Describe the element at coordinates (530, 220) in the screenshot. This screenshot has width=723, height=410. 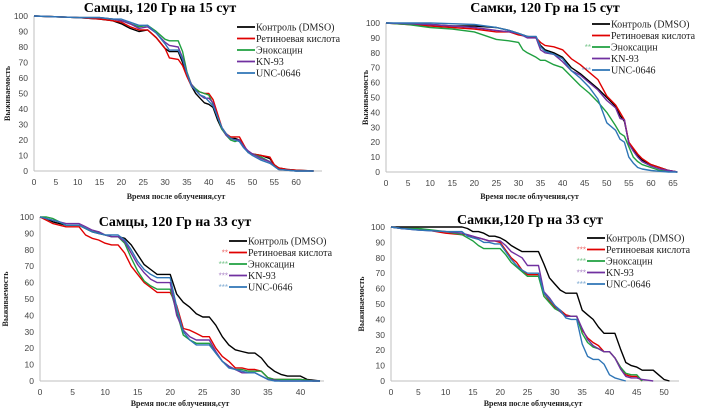
I see `chart-title: Самки,120 Гр на 33 сут` at that location.